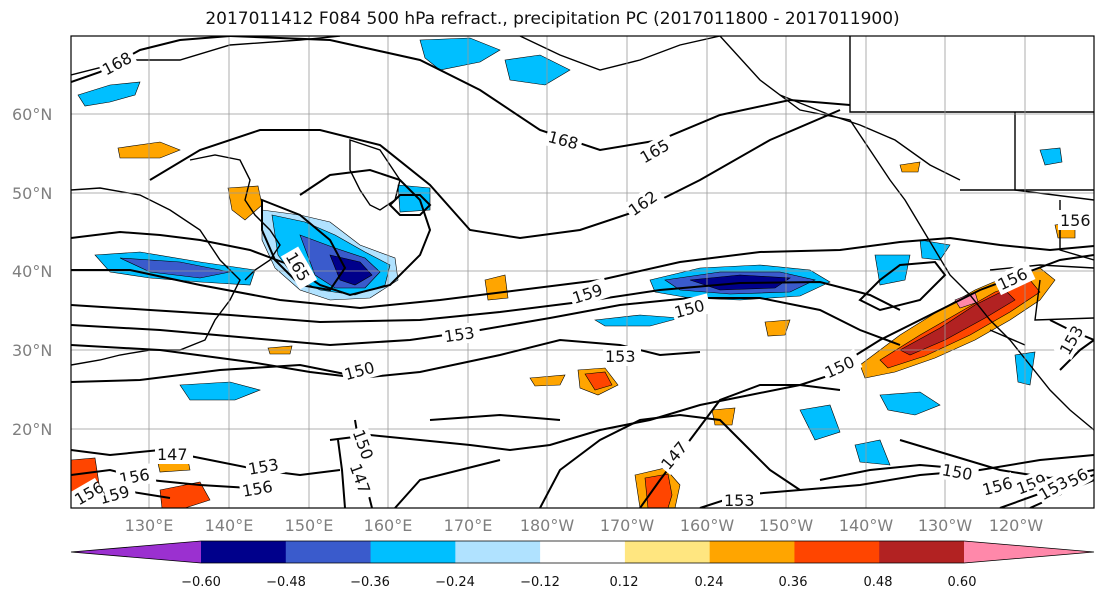 Image resolution: width=1105 pixels, height=601 pixels. What do you see at coordinates (32, 429) in the screenshot?
I see `lat-label: 20°N` at bounding box center [32, 429].